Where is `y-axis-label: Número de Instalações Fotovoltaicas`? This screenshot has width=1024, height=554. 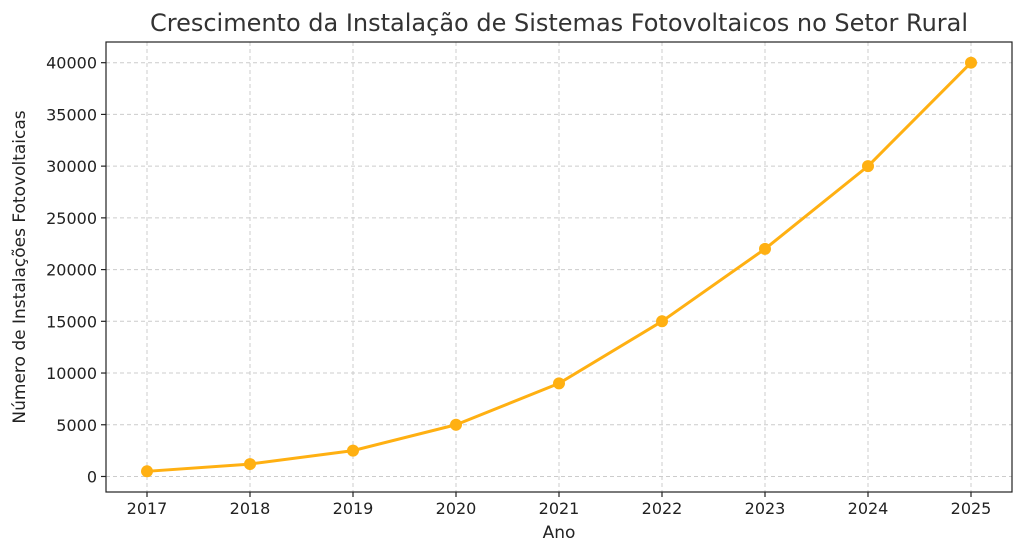
y-axis-label: Número de Instalações Fotovoltaicas is located at coordinates (20, 266).